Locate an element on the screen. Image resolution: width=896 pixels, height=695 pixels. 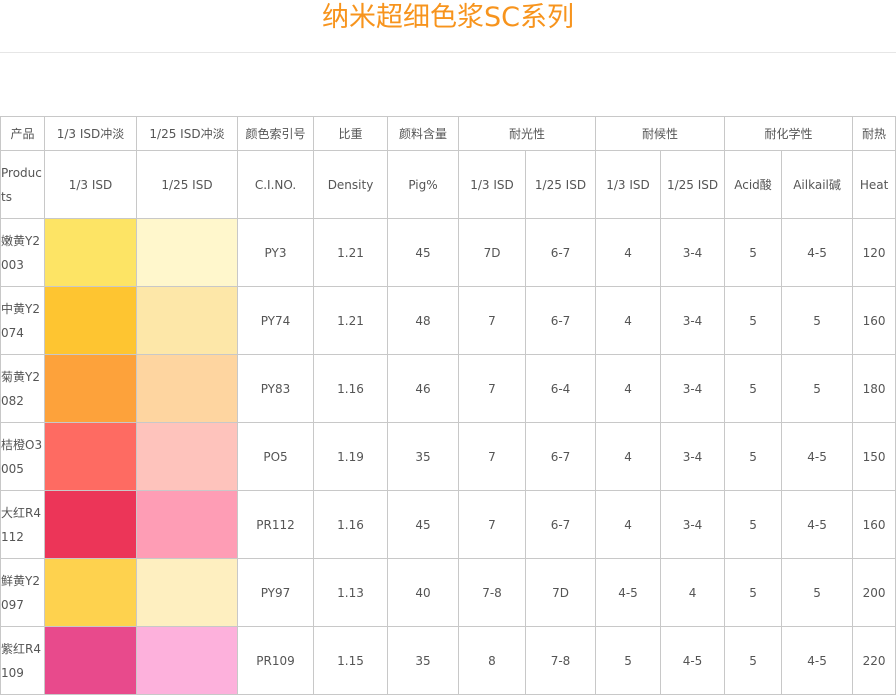
data-cell: 8 is located at coordinates (492, 660).